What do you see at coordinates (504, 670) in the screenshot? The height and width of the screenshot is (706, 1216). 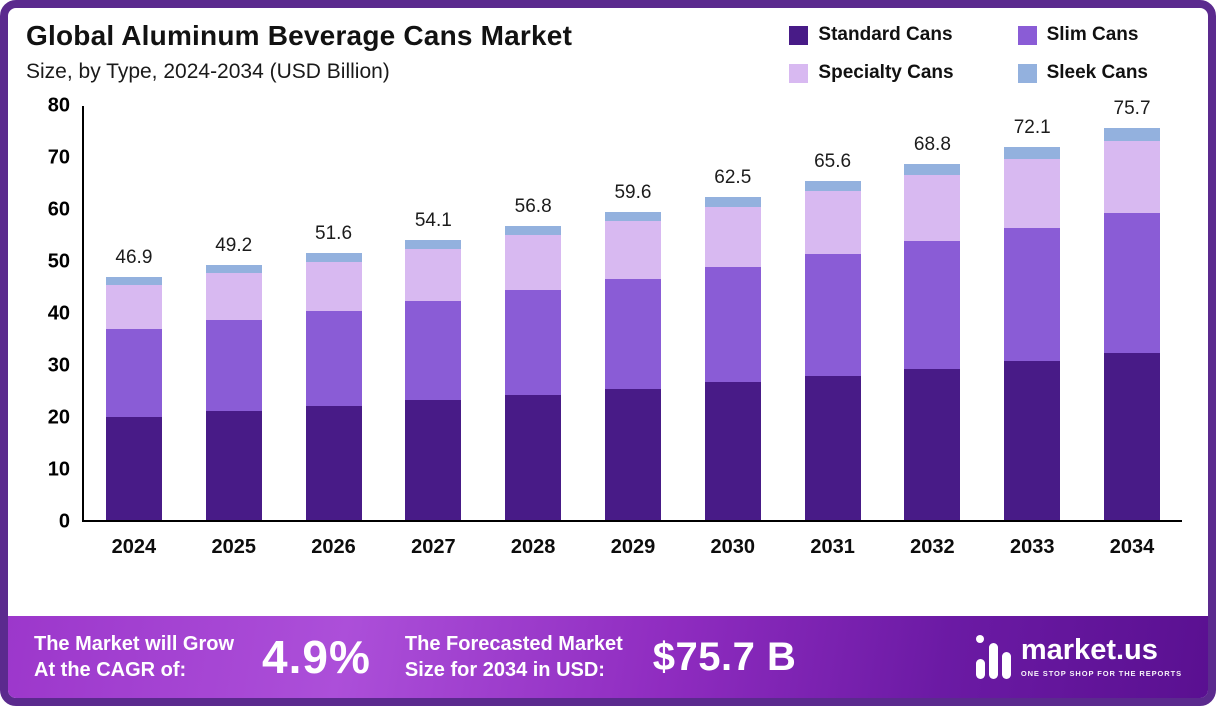 I see `forecast-label-line2: Size for 2034 in USD:` at bounding box center [504, 670].